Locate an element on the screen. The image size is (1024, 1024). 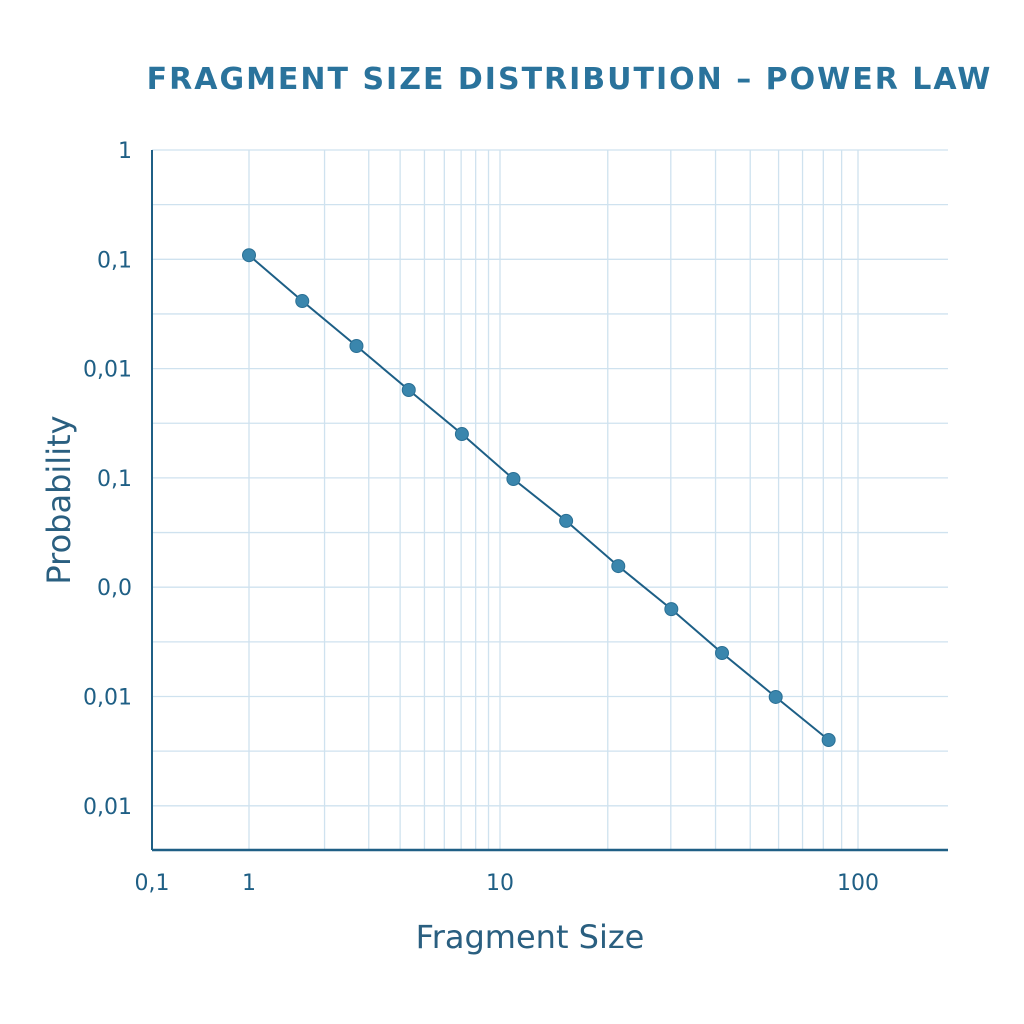
x-tick-label: 1 is located at coordinates (249, 883).